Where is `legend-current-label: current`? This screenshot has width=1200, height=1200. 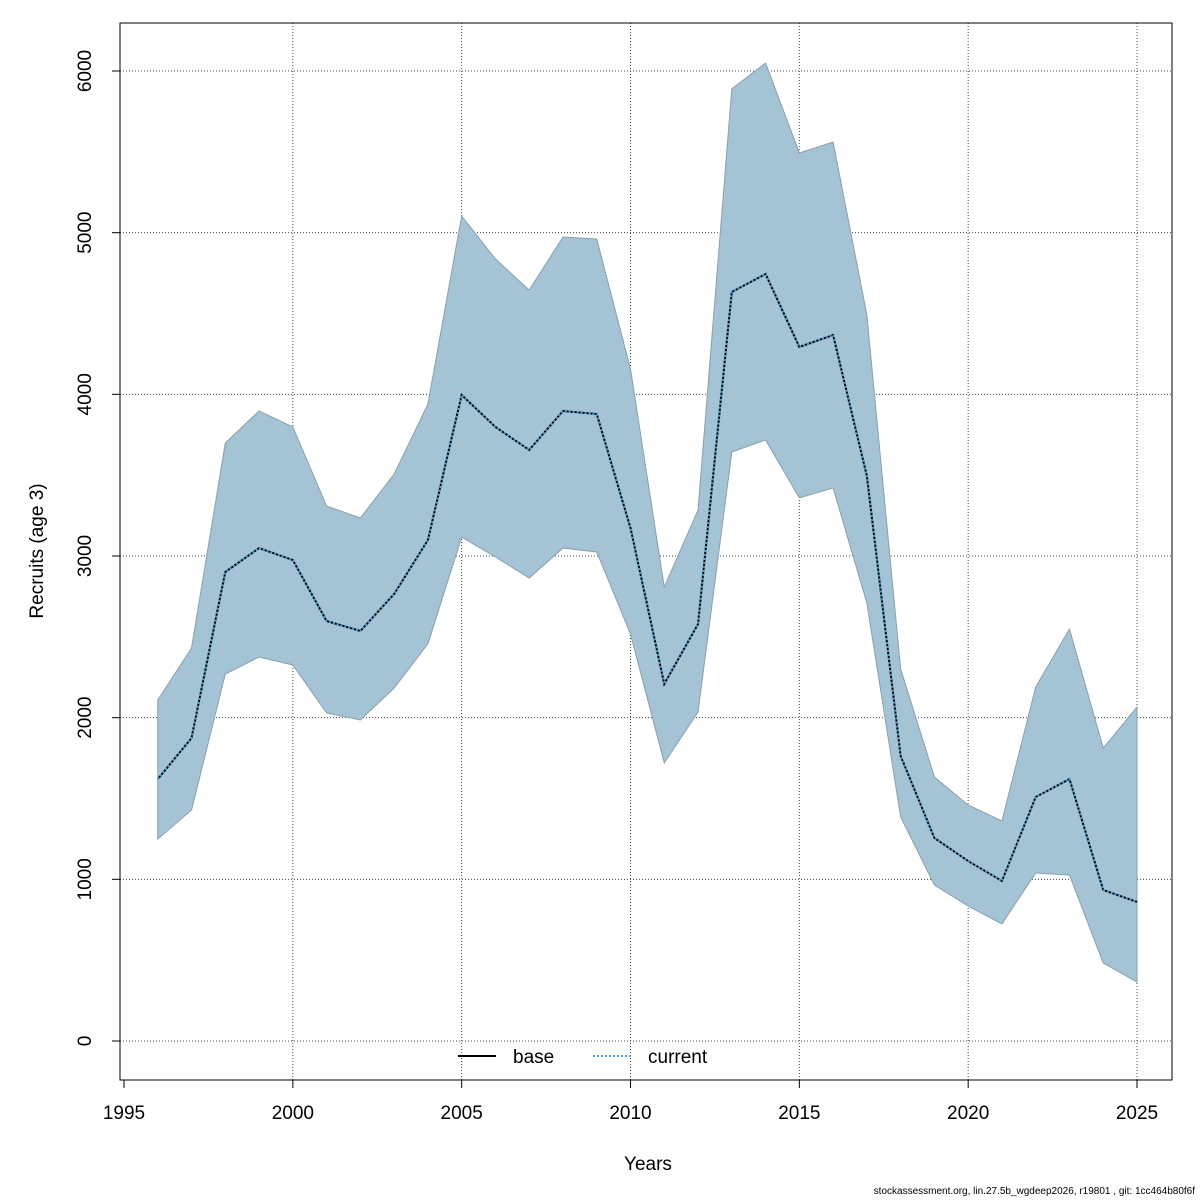 legend-current-label: current is located at coordinates (678, 1057).